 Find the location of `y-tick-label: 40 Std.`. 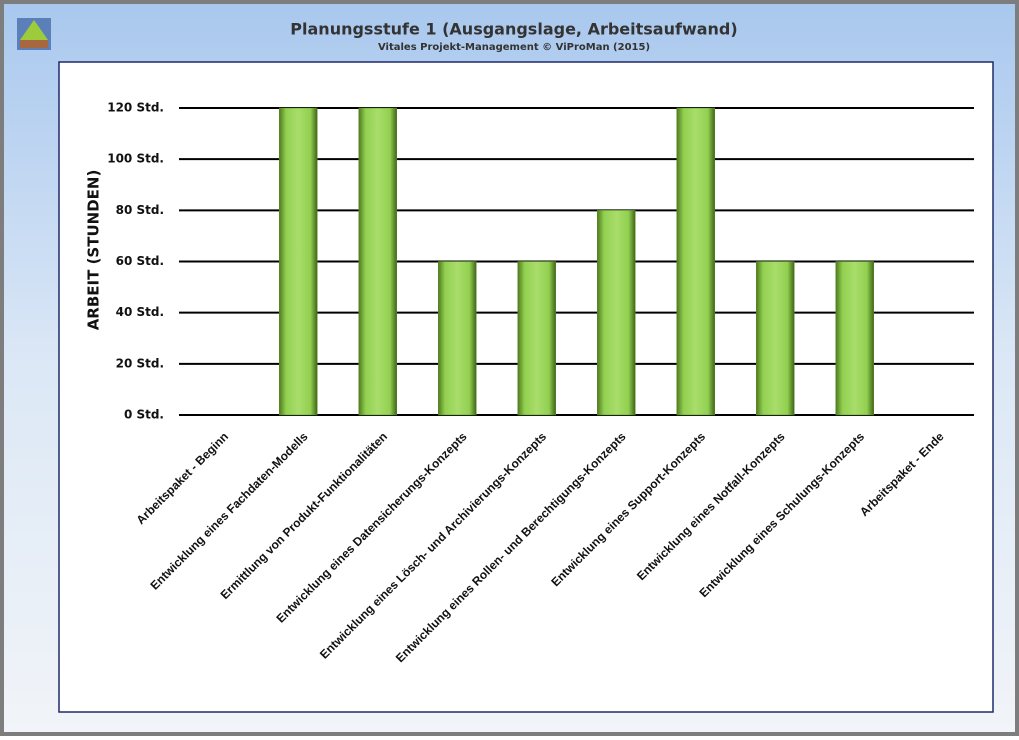

y-tick-label: 40 Std. is located at coordinates (140, 312).